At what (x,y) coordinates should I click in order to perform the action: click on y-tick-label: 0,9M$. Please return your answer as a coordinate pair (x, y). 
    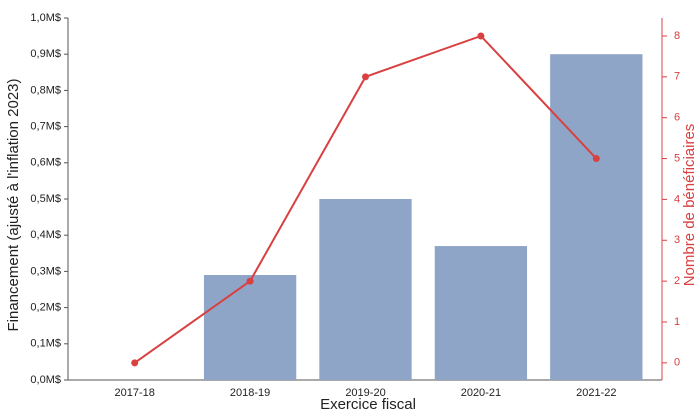
    Looking at the image, I should click on (45, 54).